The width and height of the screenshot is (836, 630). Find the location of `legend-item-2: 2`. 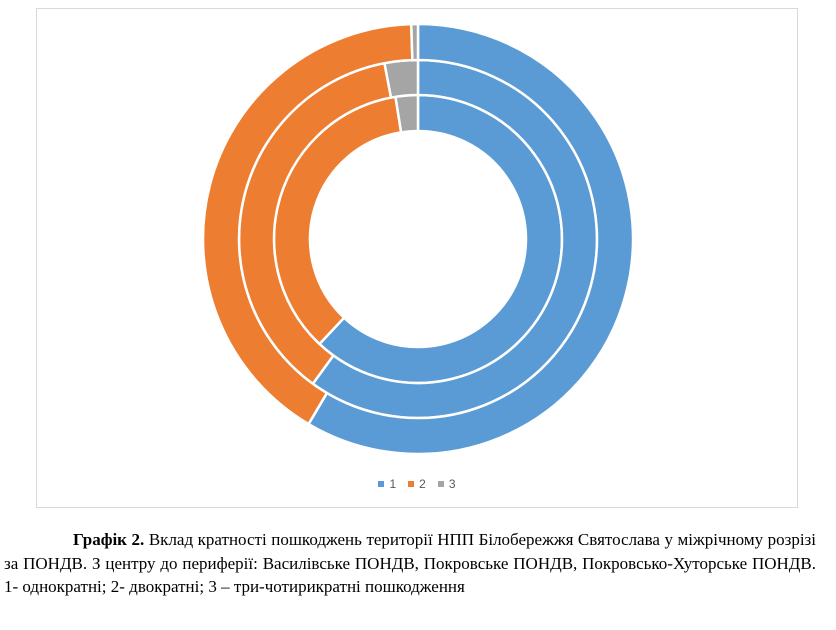

legend-item-2: 2 is located at coordinates (417, 484).